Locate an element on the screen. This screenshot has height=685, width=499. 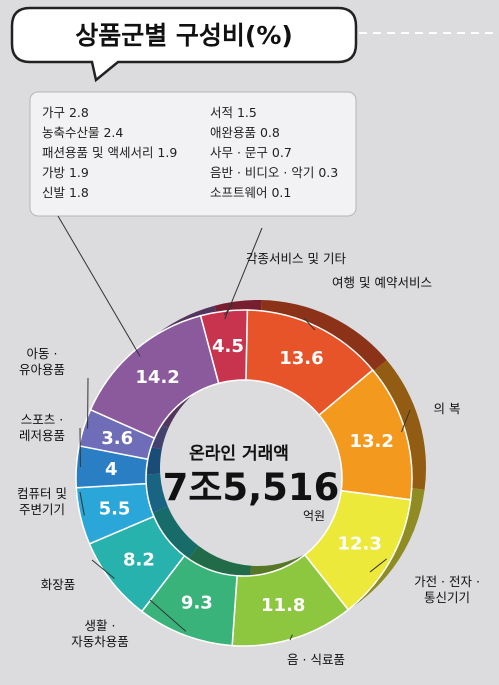
slice-label: 화장품 is located at coordinates (58, 584).